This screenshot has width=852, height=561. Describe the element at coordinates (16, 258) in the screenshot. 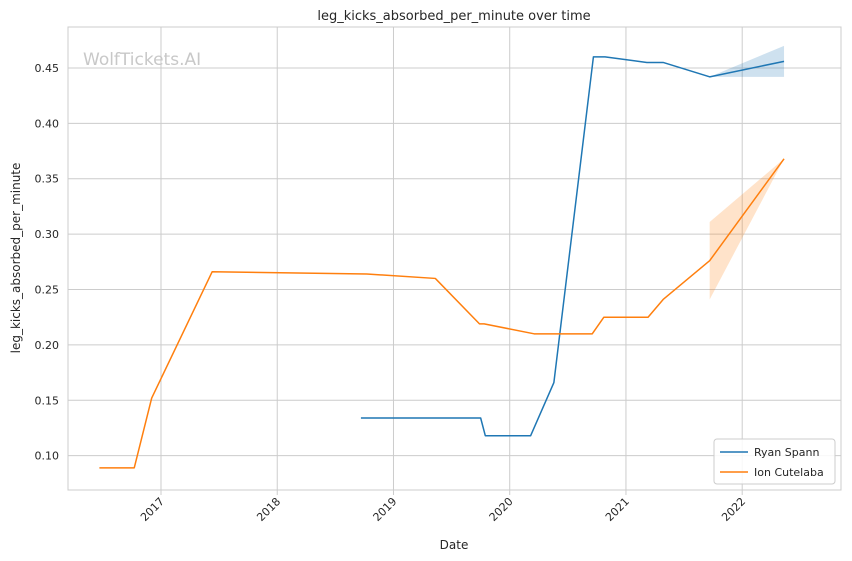

I see `y-axis-label: leg_kicks_absorbed_per_minute` at that location.